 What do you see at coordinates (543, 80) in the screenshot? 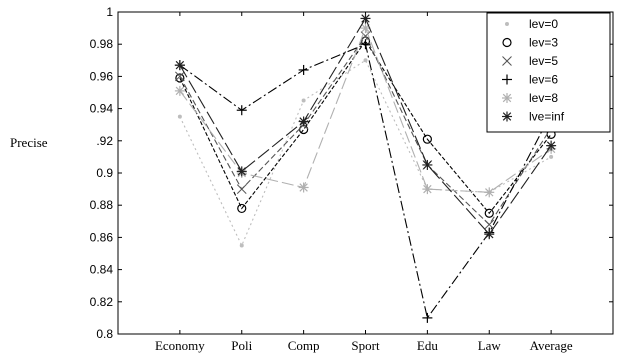
I see `legend-label: lev=6` at bounding box center [543, 80].